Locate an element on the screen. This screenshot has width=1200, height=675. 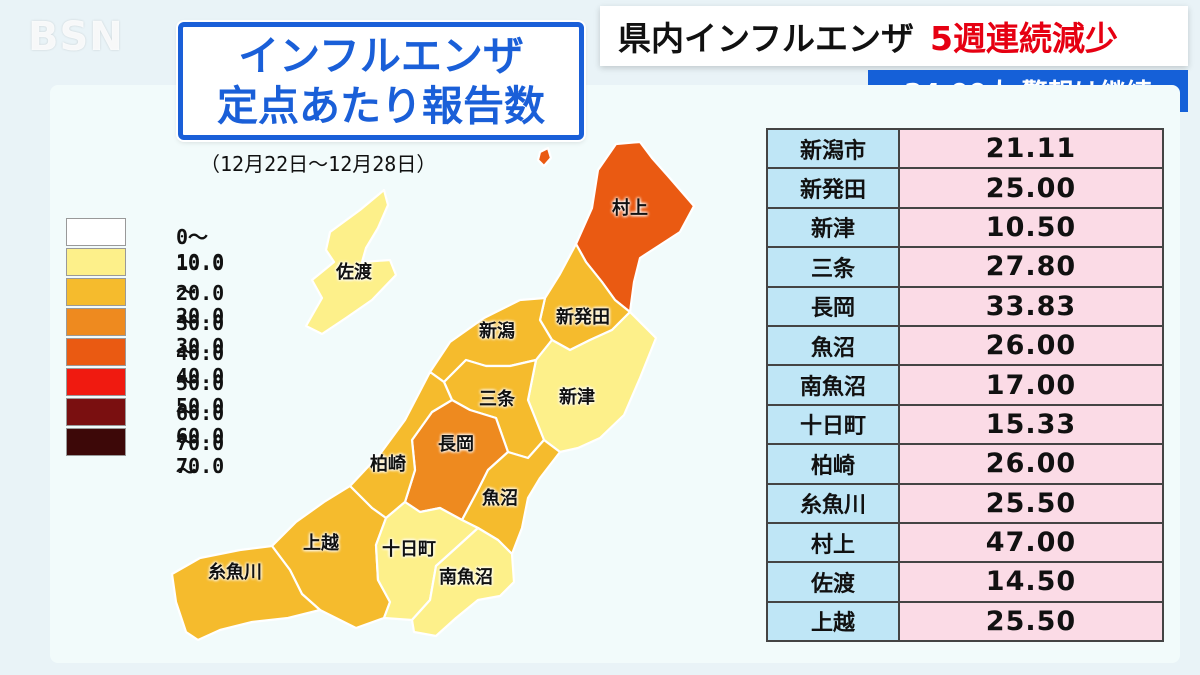
table-row: 新発田 25.00 is located at coordinates (965, 188).